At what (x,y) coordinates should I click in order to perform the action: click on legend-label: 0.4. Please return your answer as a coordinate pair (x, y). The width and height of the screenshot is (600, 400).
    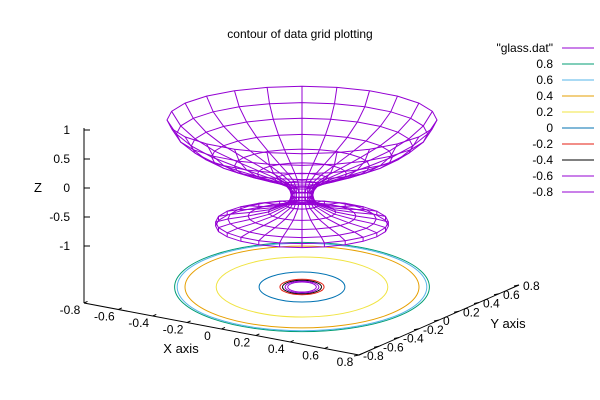
    Looking at the image, I should click on (544, 96).